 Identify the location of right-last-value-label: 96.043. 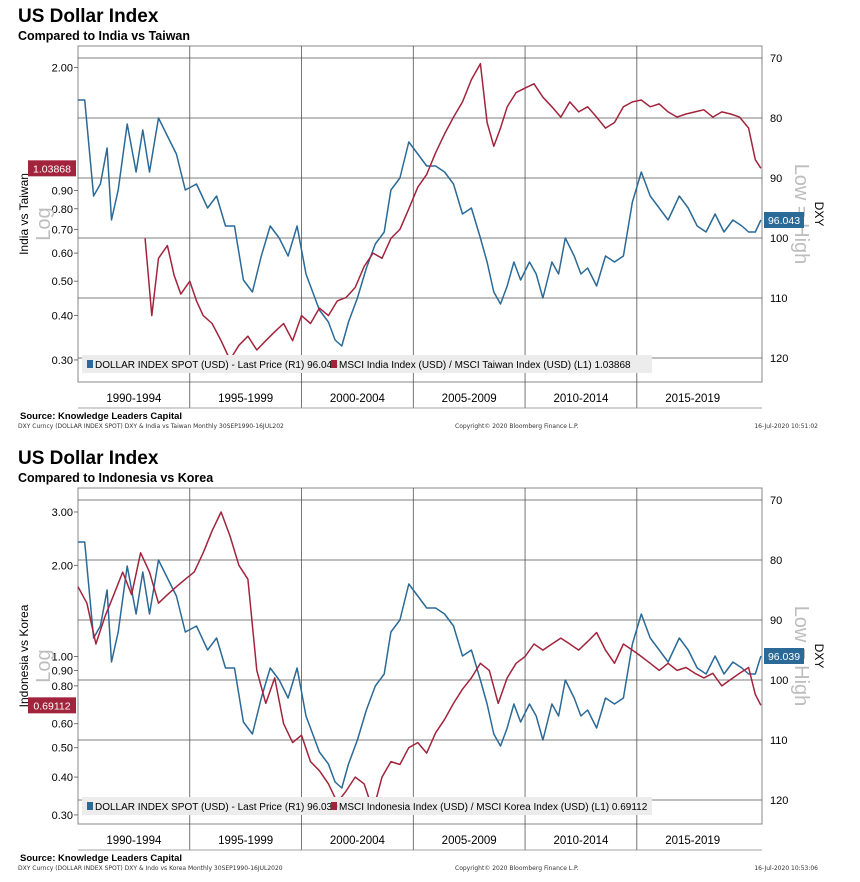
(784, 221).